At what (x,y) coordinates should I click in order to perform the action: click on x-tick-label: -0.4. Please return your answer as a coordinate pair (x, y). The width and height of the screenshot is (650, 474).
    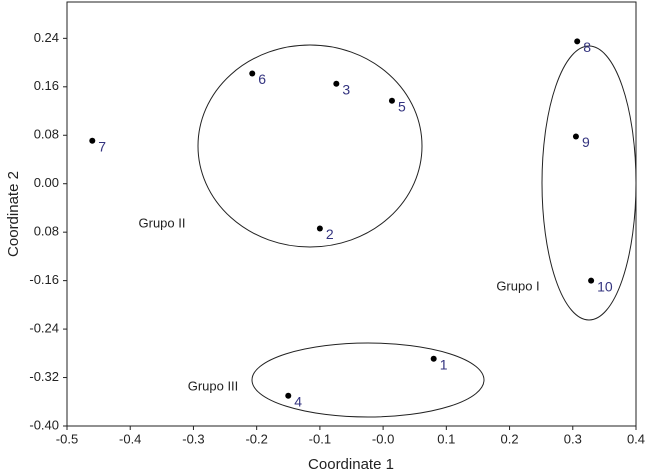
    Looking at the image, I should click on (130, 438).